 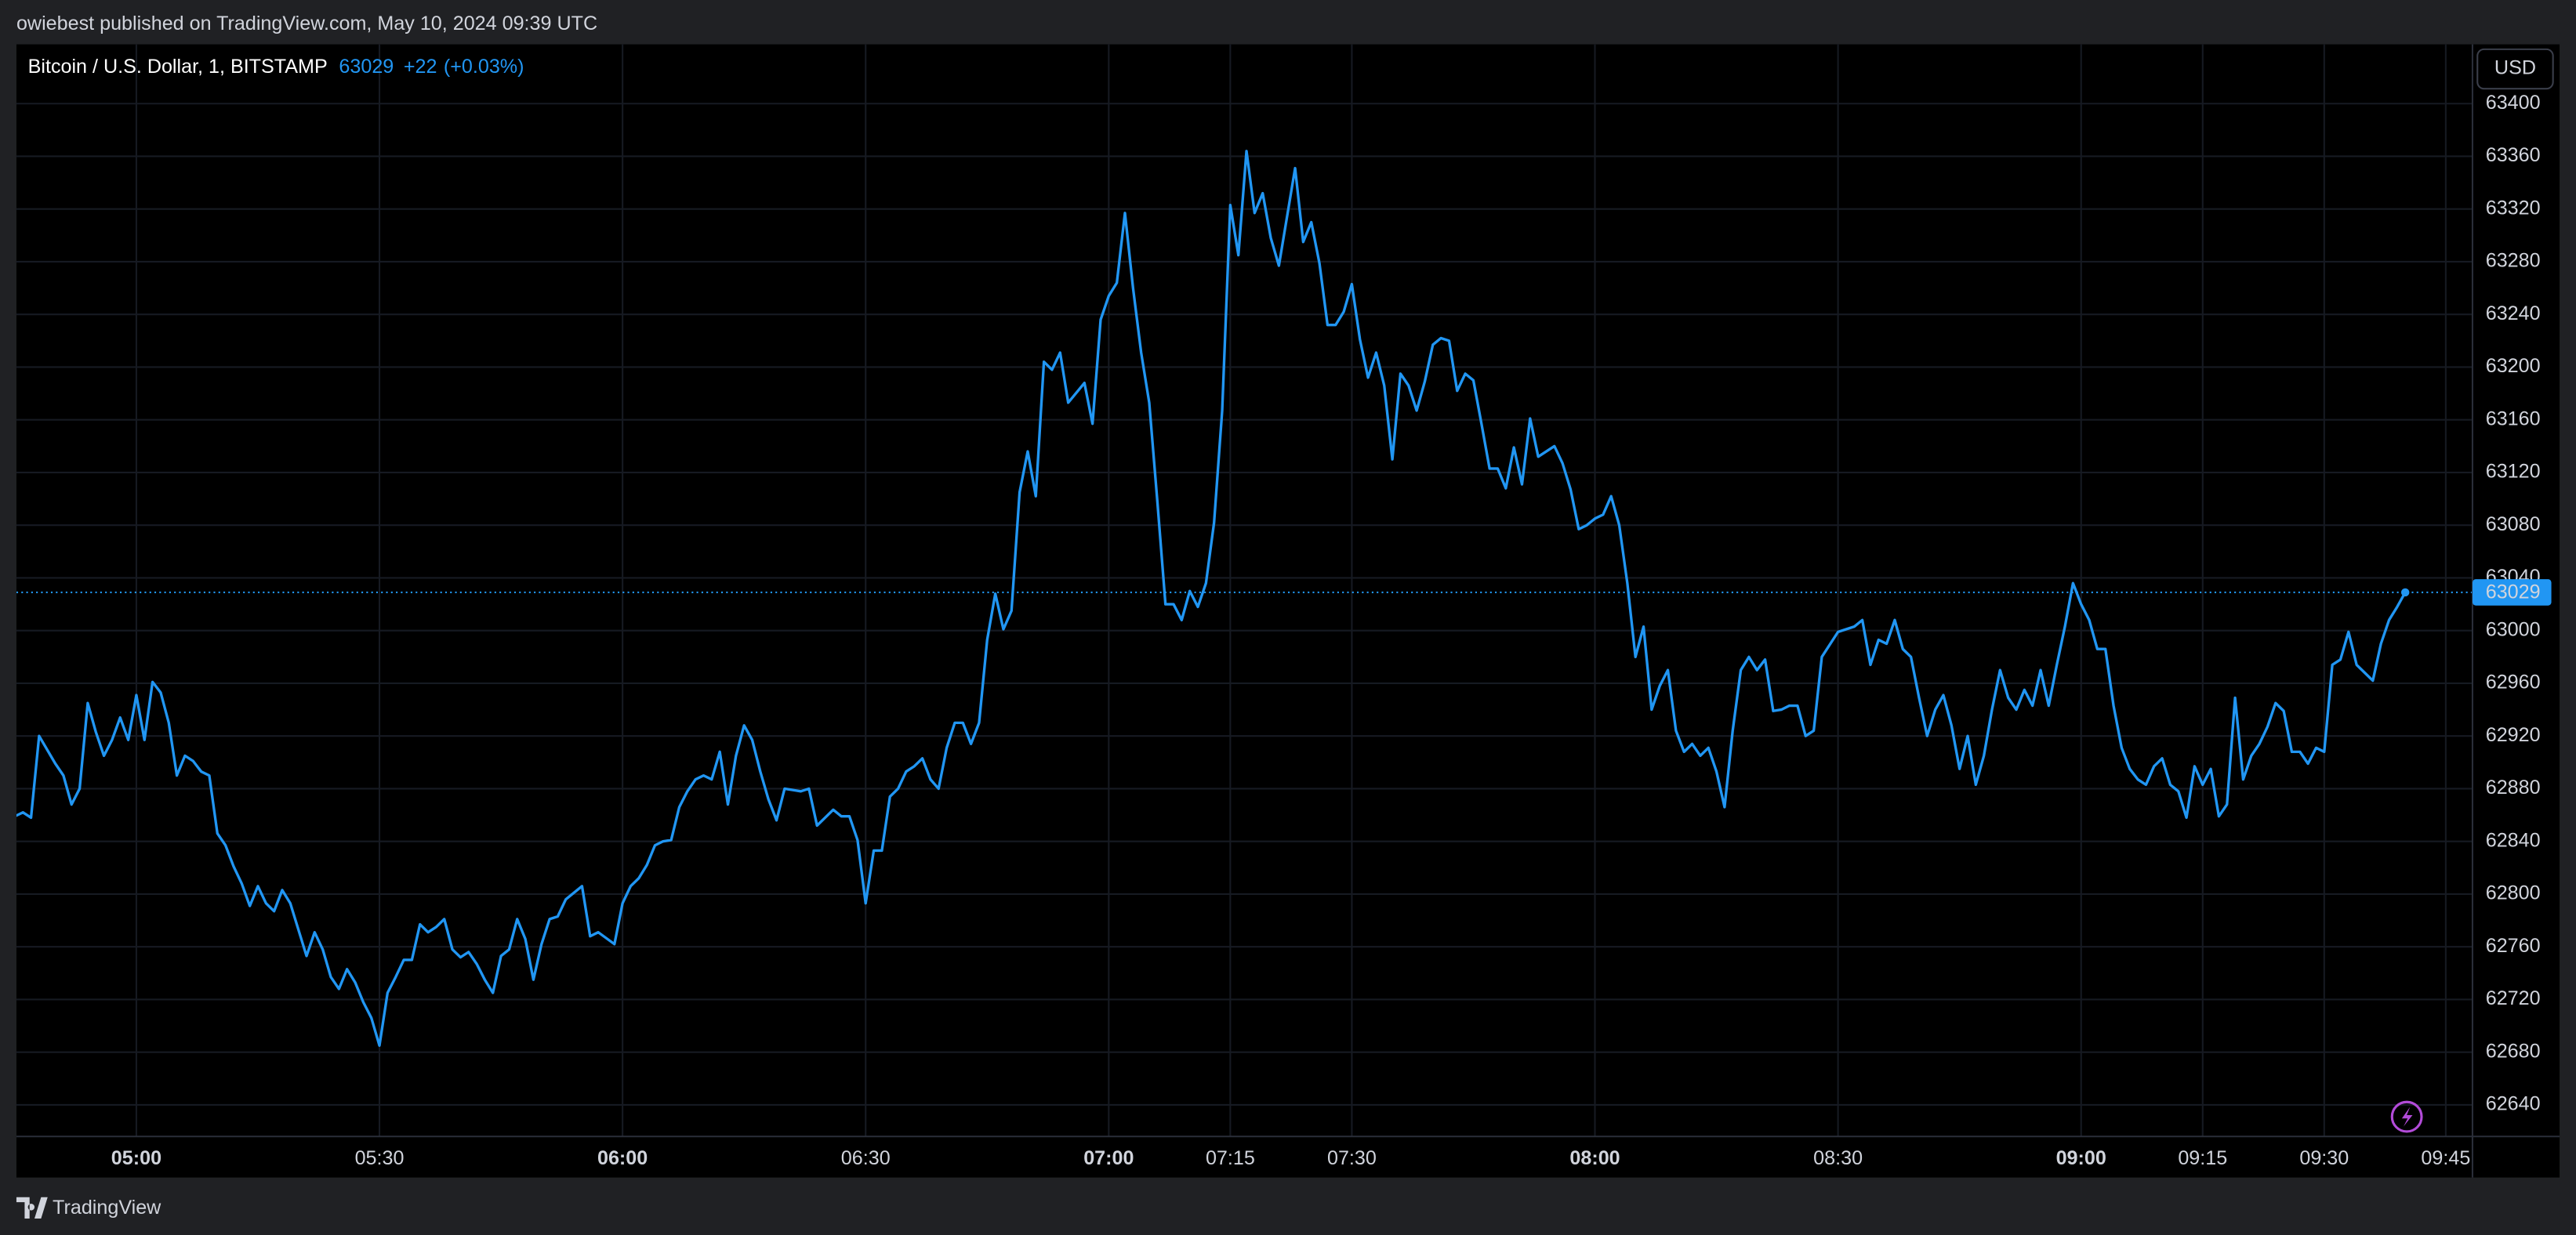 I want to click on last-point, so click(x=2405, y=592).